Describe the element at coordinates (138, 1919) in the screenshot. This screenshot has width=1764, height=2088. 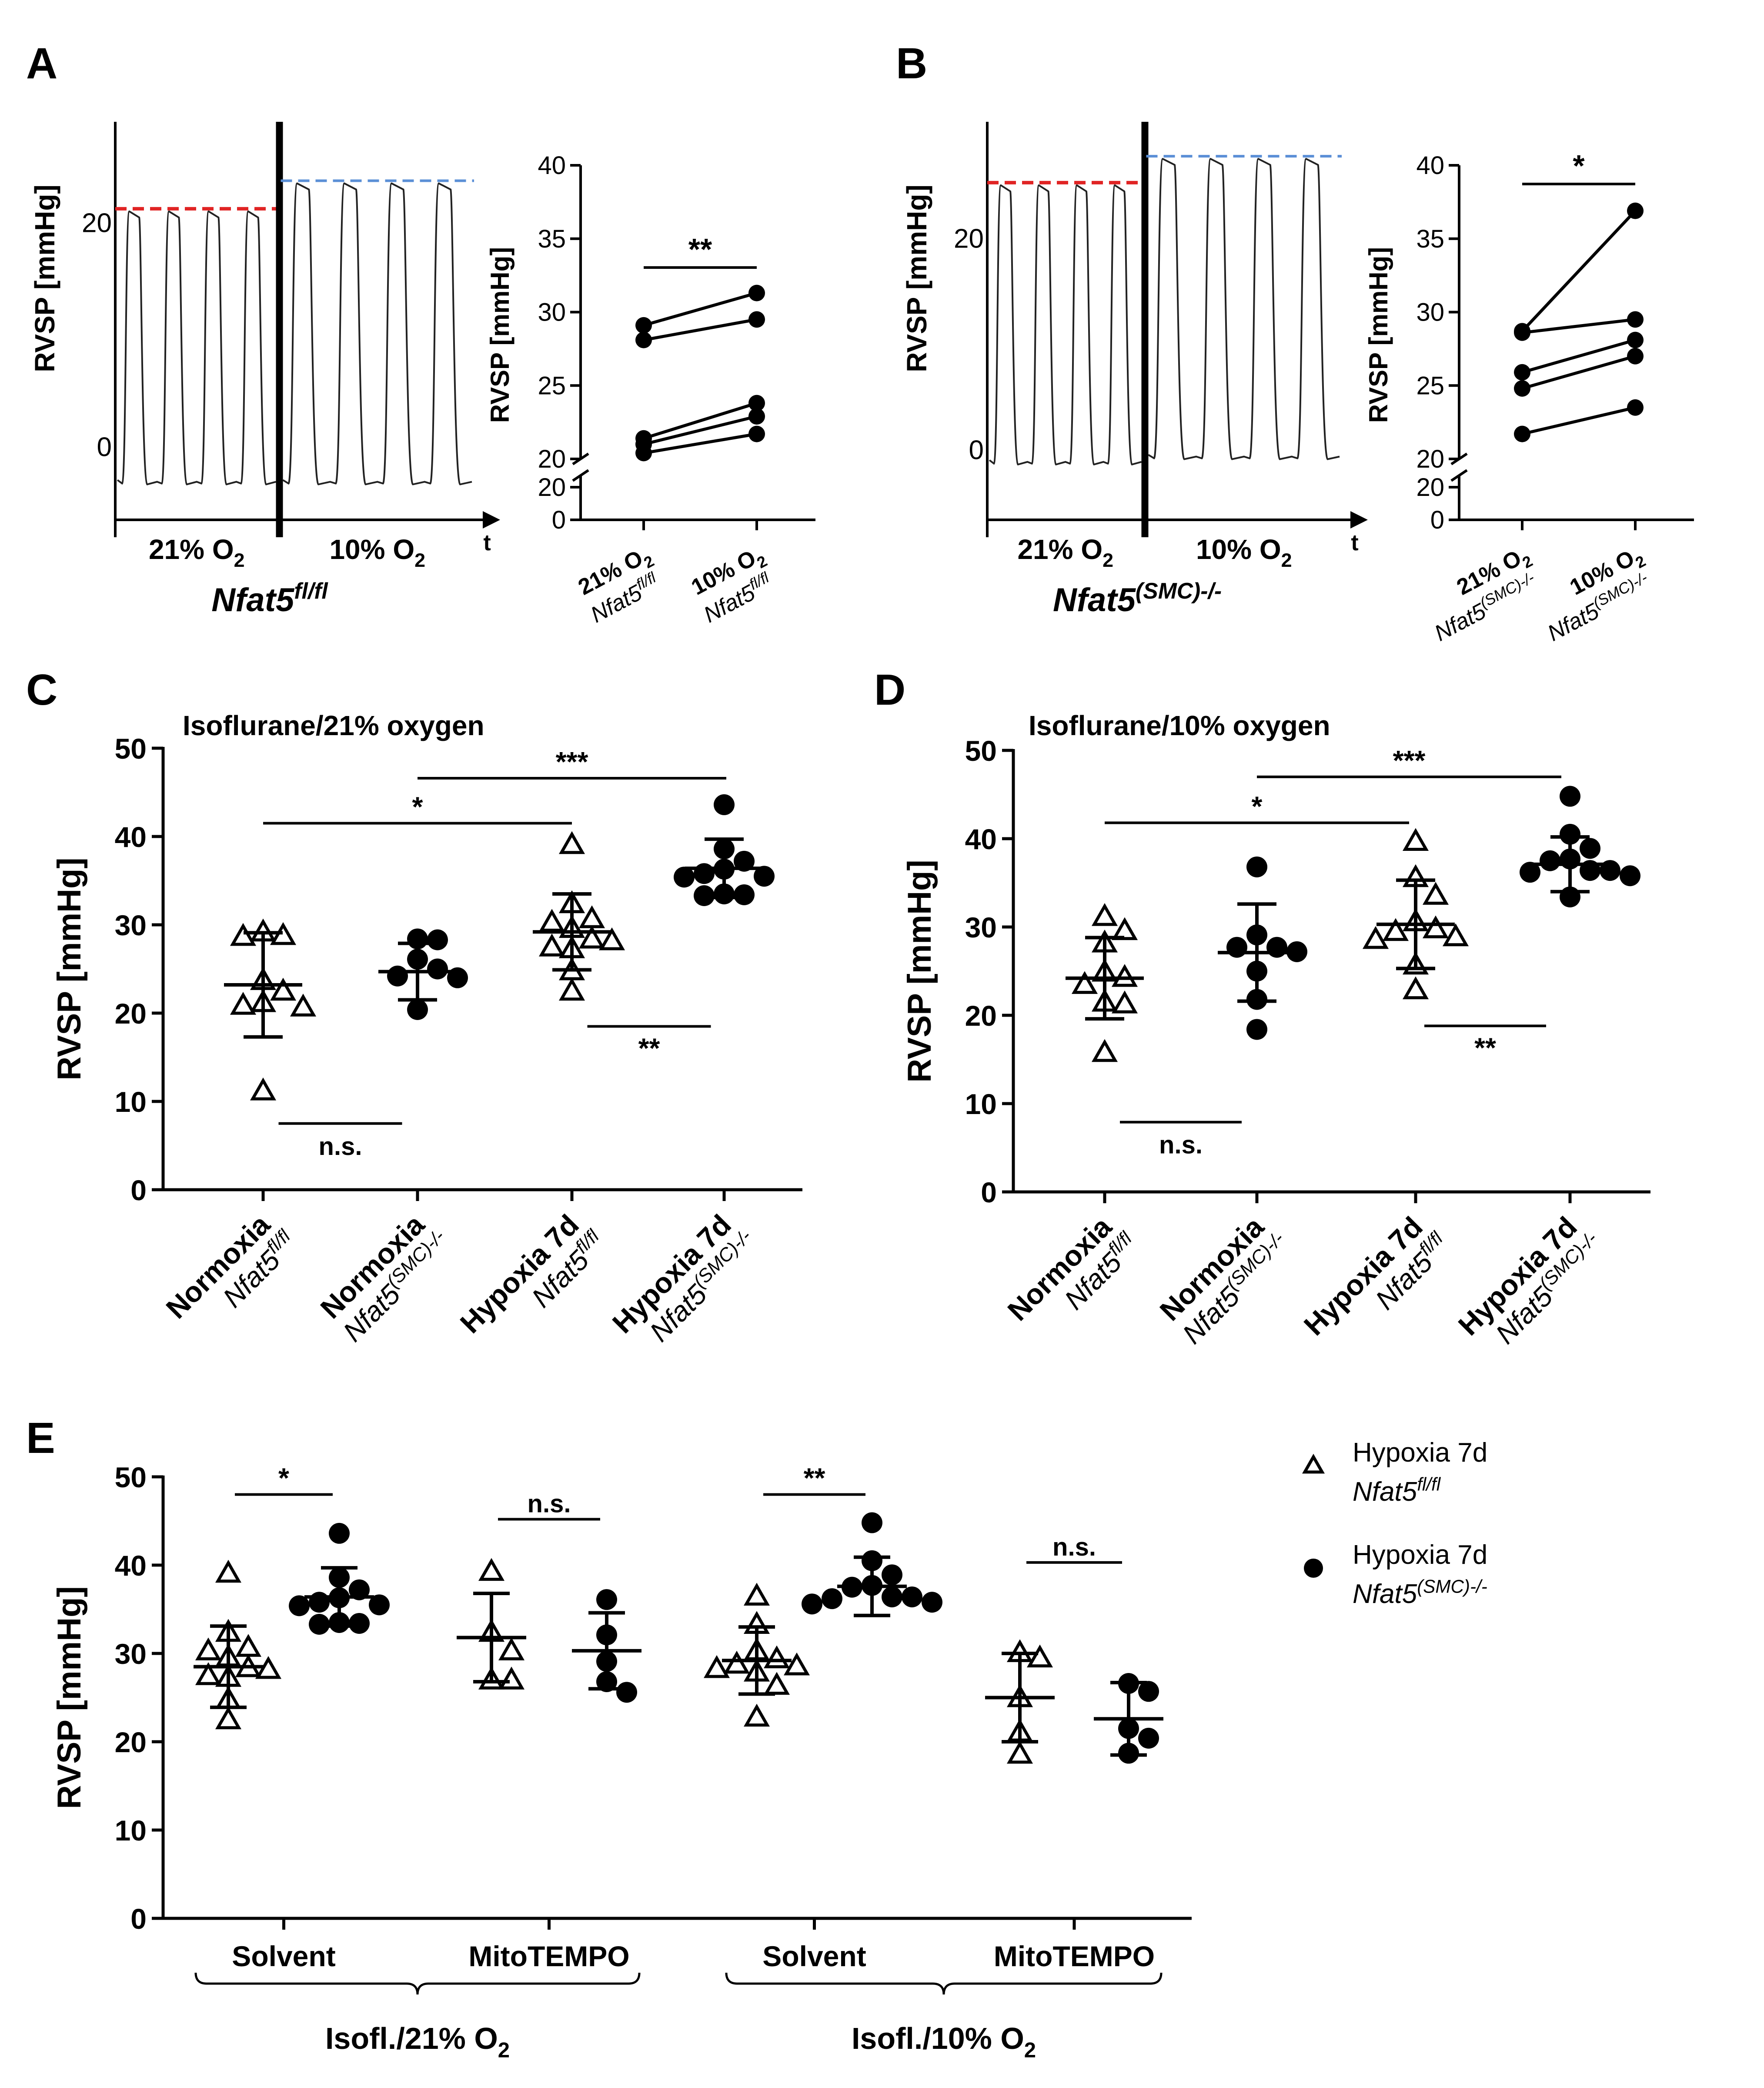
I see `y-tick-label: 0` at that location.